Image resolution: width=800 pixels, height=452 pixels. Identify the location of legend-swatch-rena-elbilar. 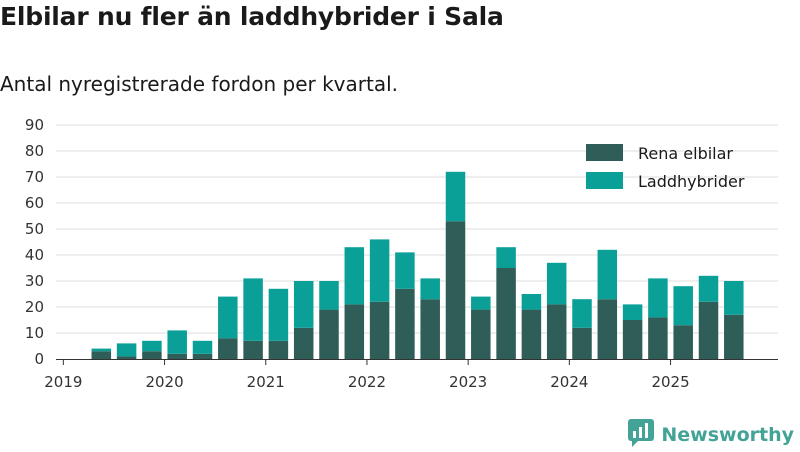
(604, 152).